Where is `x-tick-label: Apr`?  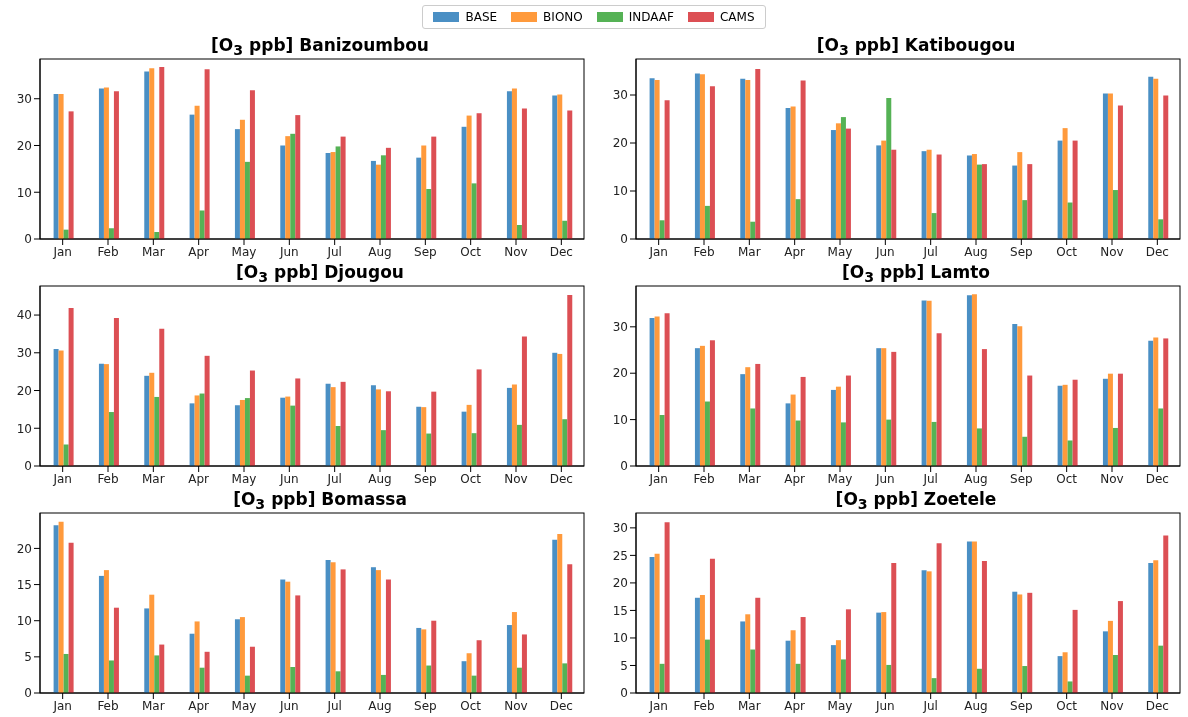 x-tick-label: Apr is located at coordinates (795, 478).